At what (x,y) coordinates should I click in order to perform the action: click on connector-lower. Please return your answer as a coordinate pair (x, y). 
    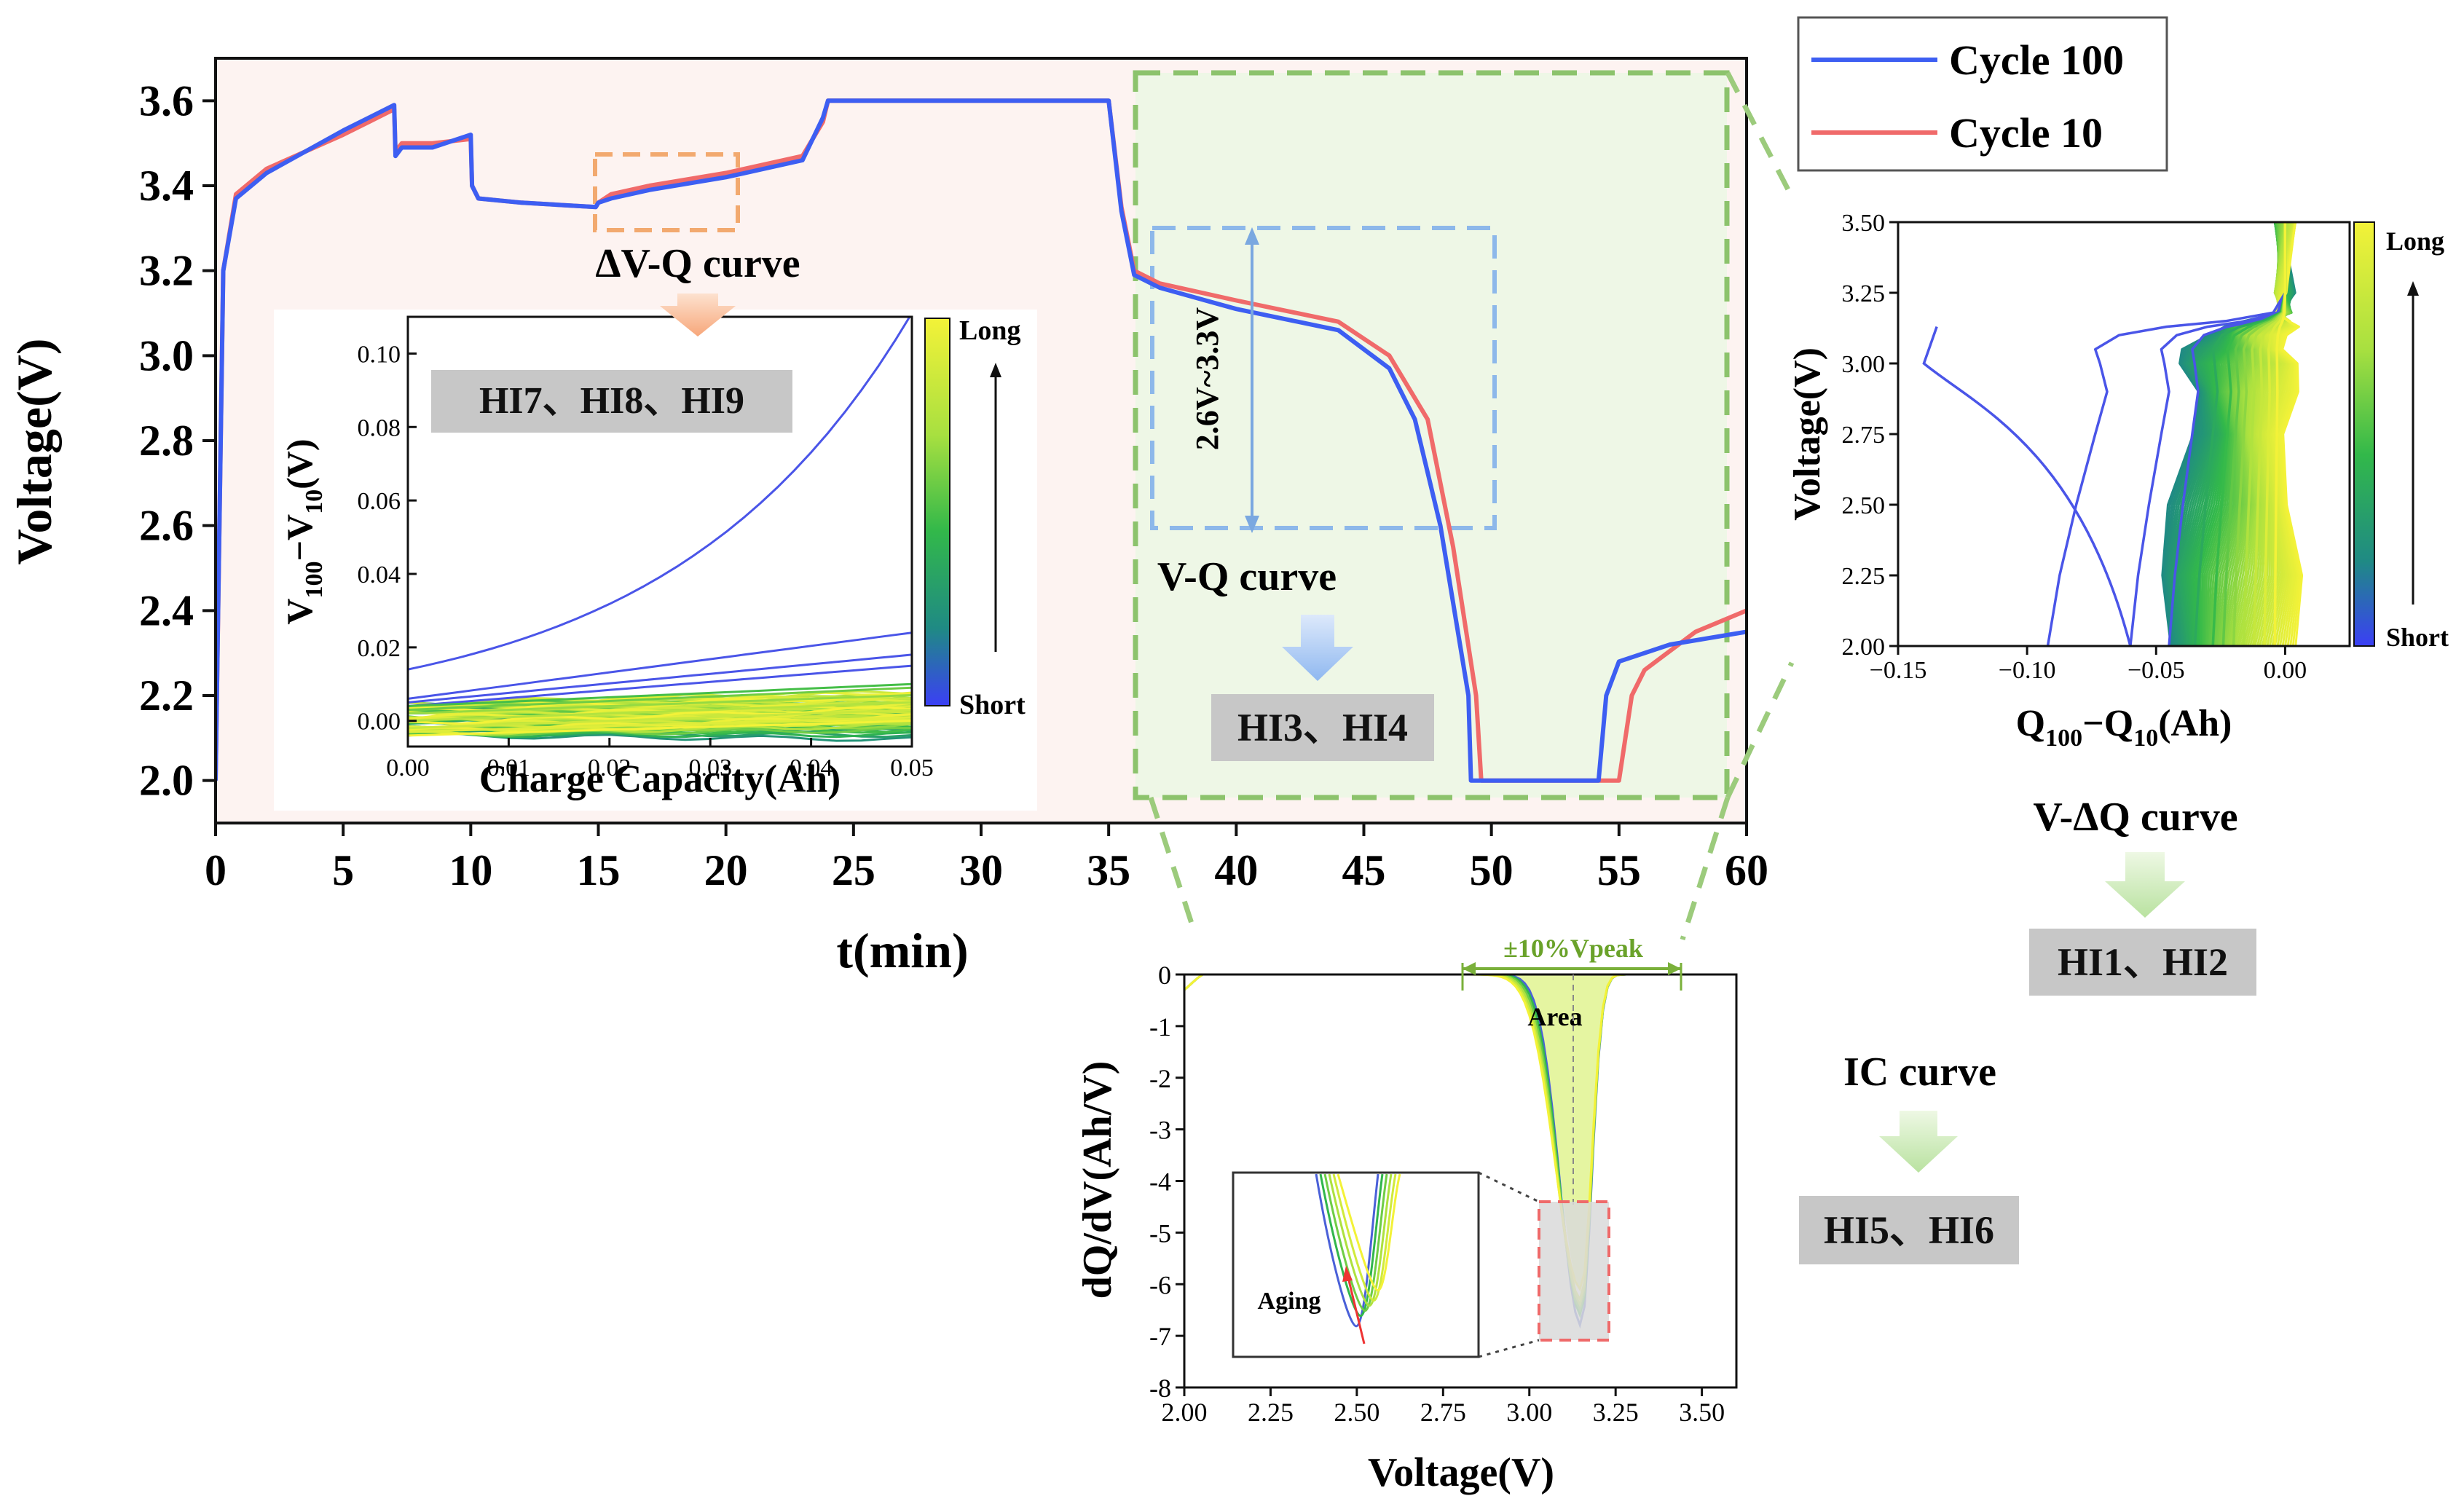
    Looking at the image, I should click on (1760, 730).